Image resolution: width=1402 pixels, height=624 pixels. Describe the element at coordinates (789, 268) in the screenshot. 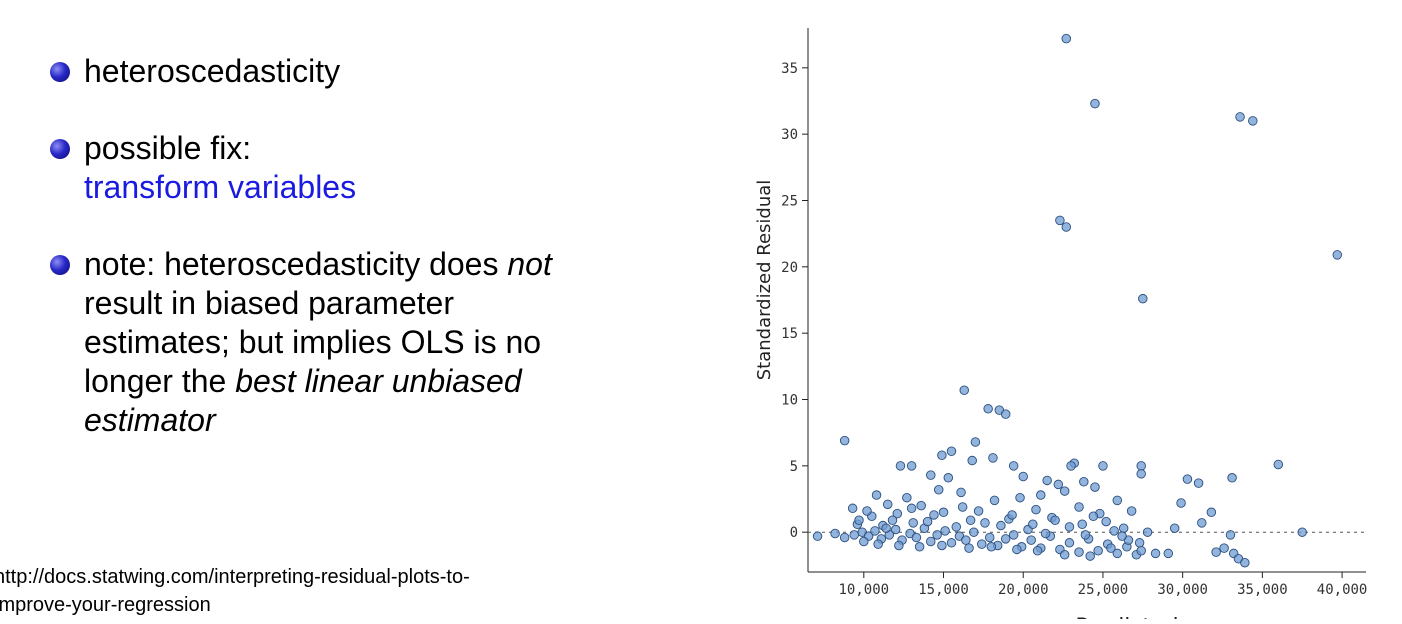

I see `y-tick-label: 20` at that location.